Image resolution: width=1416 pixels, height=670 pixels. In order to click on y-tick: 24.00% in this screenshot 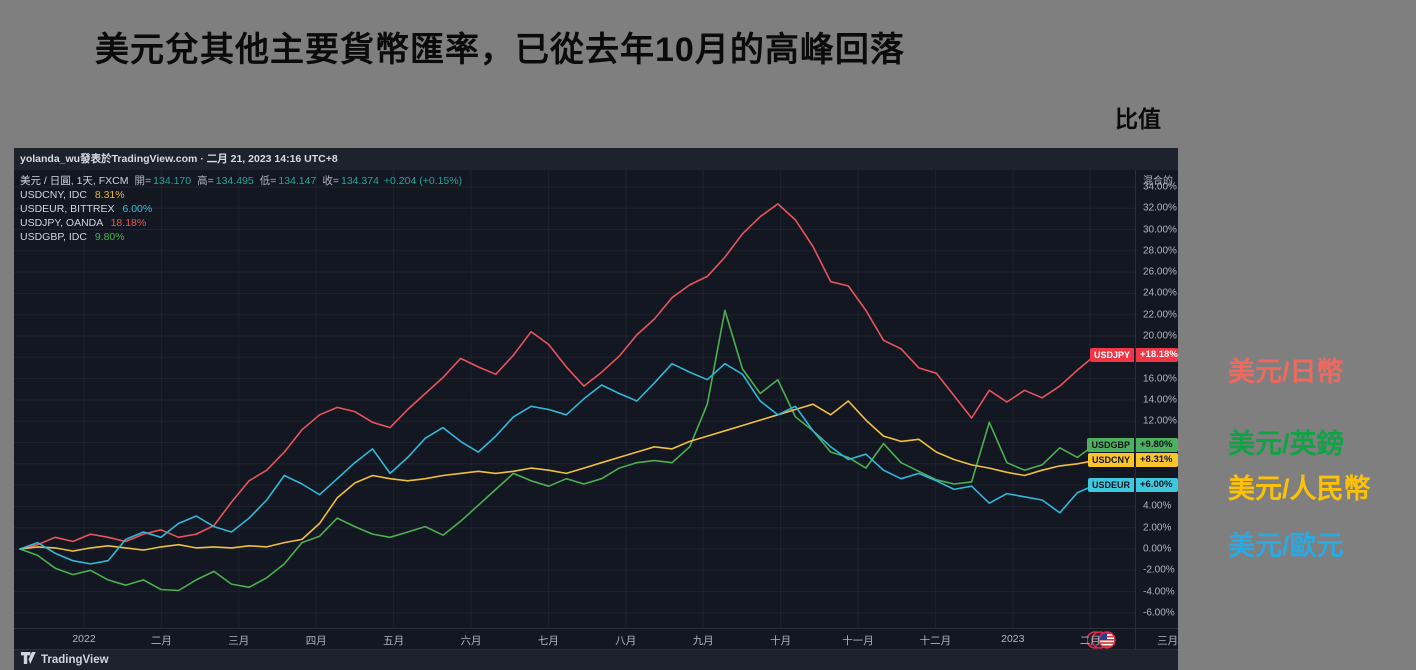, I will do `click(1160, 293)`.